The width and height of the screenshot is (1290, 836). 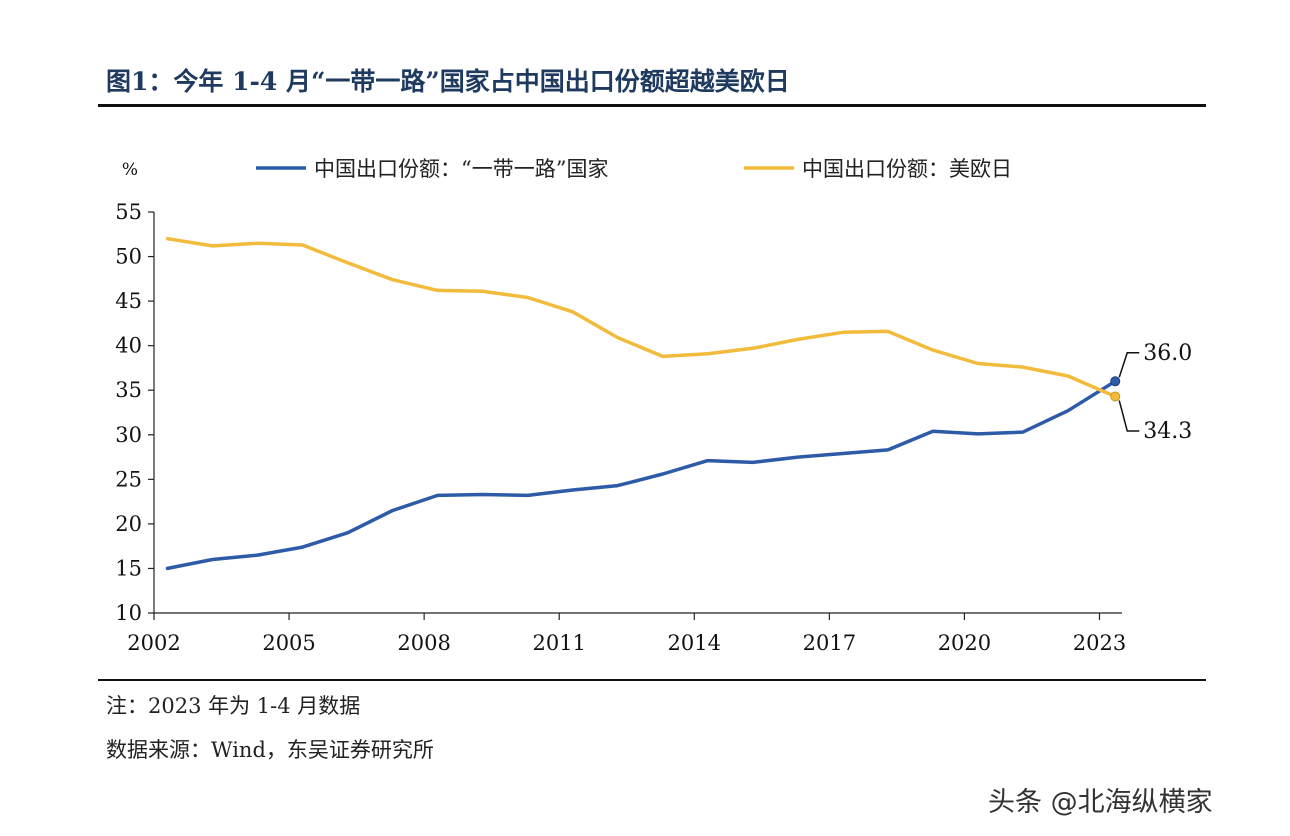 I want to click on y-tick-label: 50, so click(x=128, y=257).